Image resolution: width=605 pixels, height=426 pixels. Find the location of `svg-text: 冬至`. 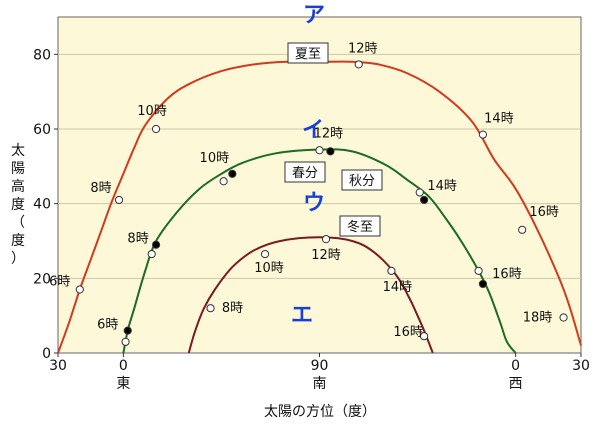

svg-text: 冬至 is located at coordinates (360, 227).